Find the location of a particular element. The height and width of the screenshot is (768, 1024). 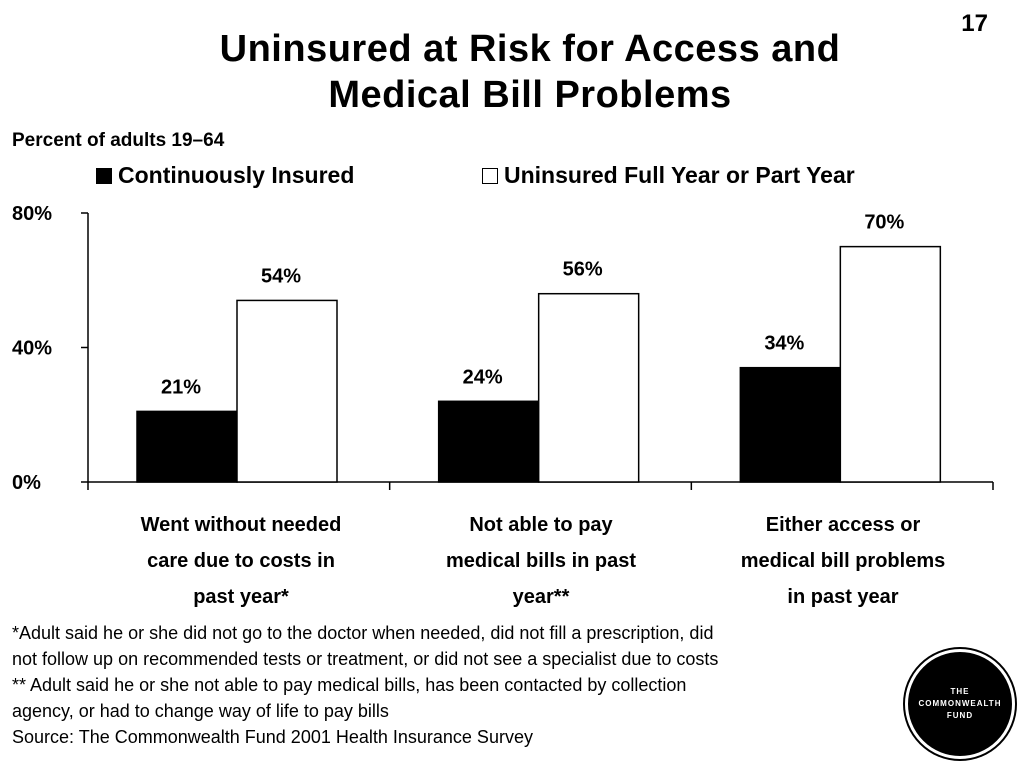

legend-item-uninsured: Uninsured Full Year or Part Year is located at coordinates (668, 175).